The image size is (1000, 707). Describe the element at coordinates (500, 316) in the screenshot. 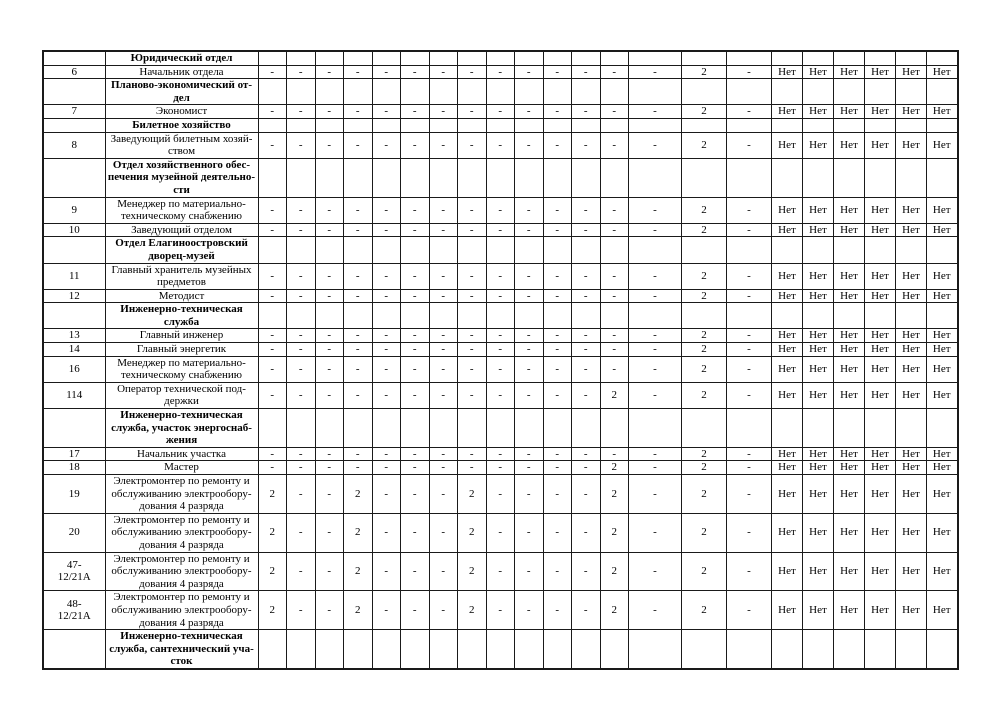

I see `section-row: Инженерно-техническая служба` at that location.